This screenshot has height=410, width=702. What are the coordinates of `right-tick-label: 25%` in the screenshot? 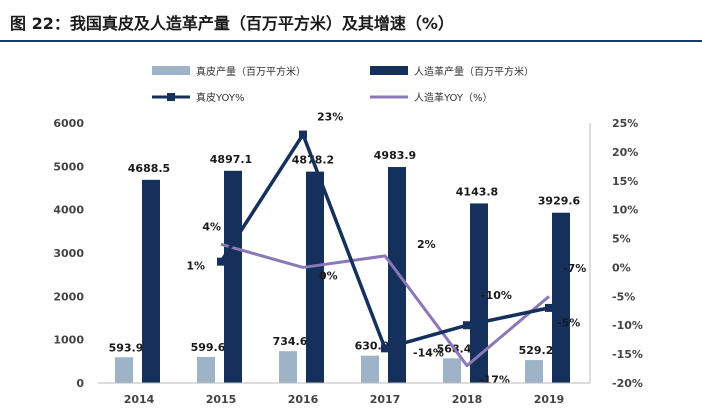 It's located at (625, 123).